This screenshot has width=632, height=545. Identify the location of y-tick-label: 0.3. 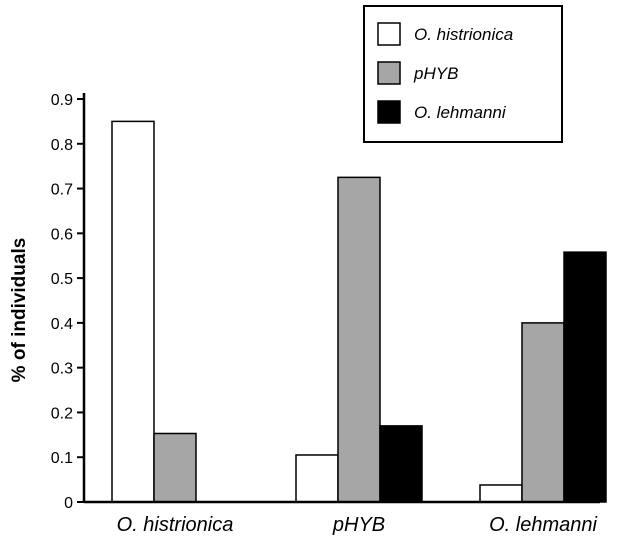
(62, 369).